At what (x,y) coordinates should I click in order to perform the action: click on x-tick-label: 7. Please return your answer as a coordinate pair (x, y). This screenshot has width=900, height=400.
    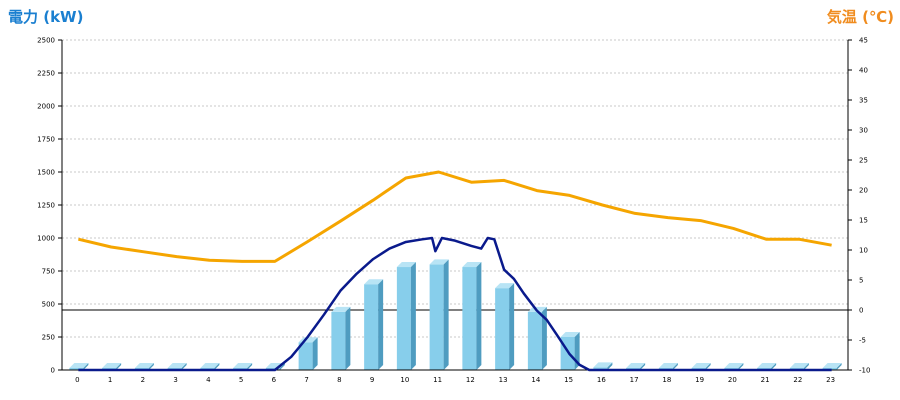
    Looking at the image, I should click on (306, 380).